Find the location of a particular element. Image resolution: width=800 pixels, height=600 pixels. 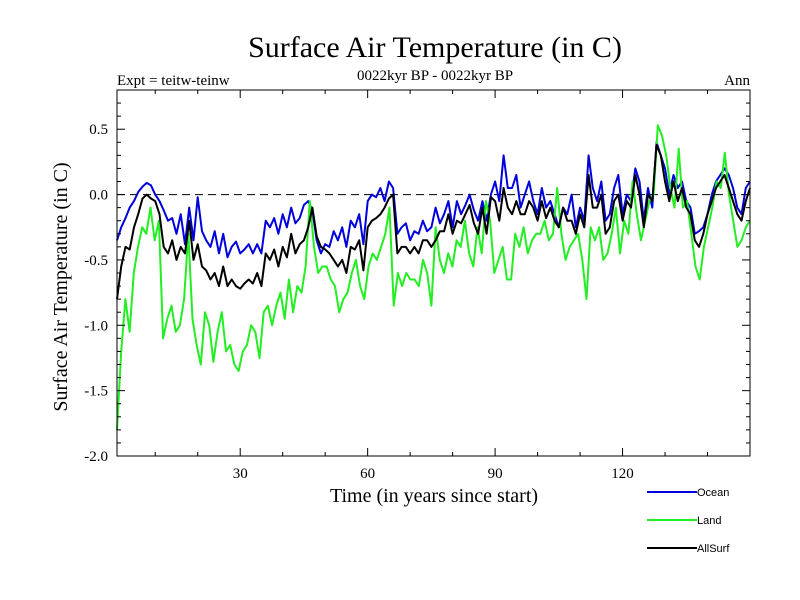

y-axis-label: Surface Air Temperature (in C) is located at coordinates (61, 286).